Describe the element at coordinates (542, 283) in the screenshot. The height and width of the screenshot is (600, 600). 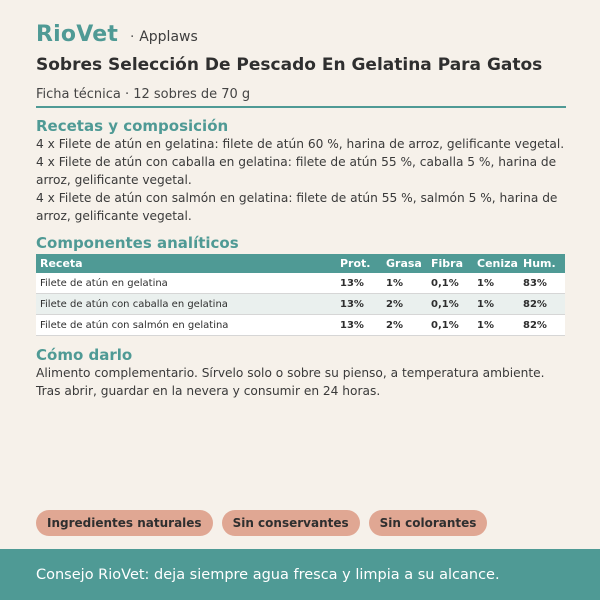
I see `cell-moisture: 83%` at that location.